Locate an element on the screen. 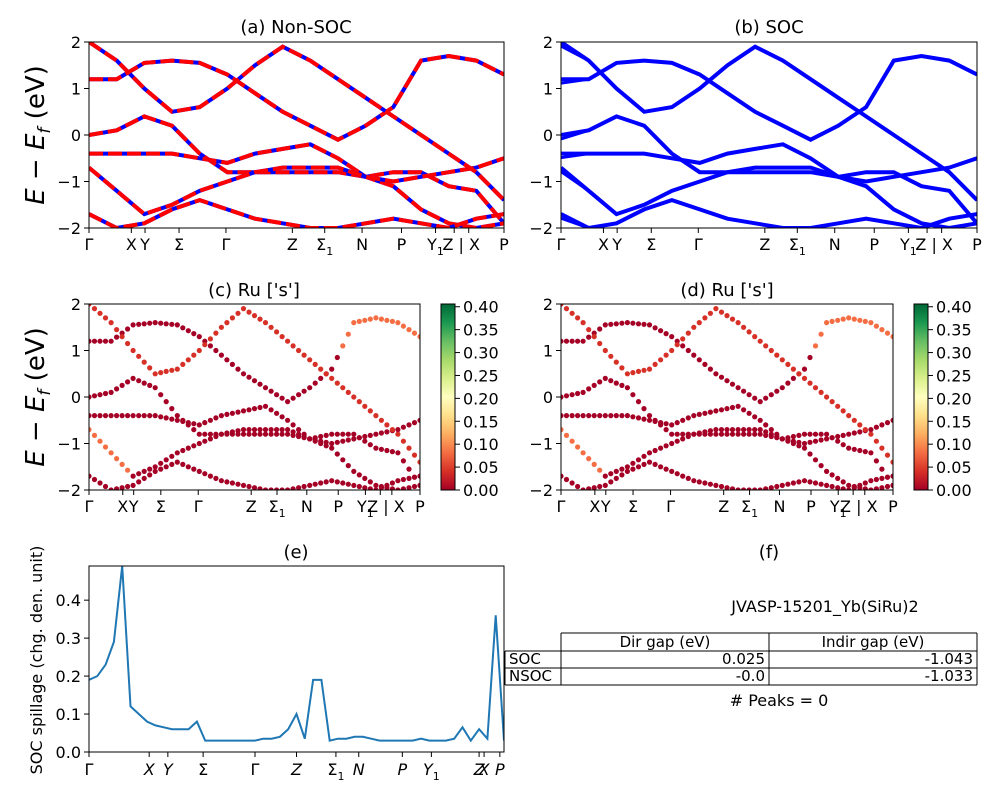  xtick-label: Σ is located at coordinates (203, 769).